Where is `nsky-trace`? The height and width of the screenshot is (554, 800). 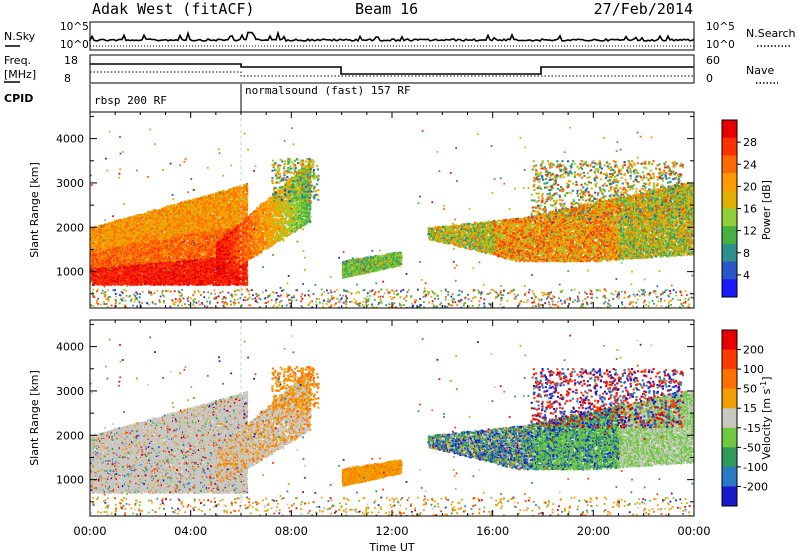
nsky-trace is located at coordinates (392, 38).